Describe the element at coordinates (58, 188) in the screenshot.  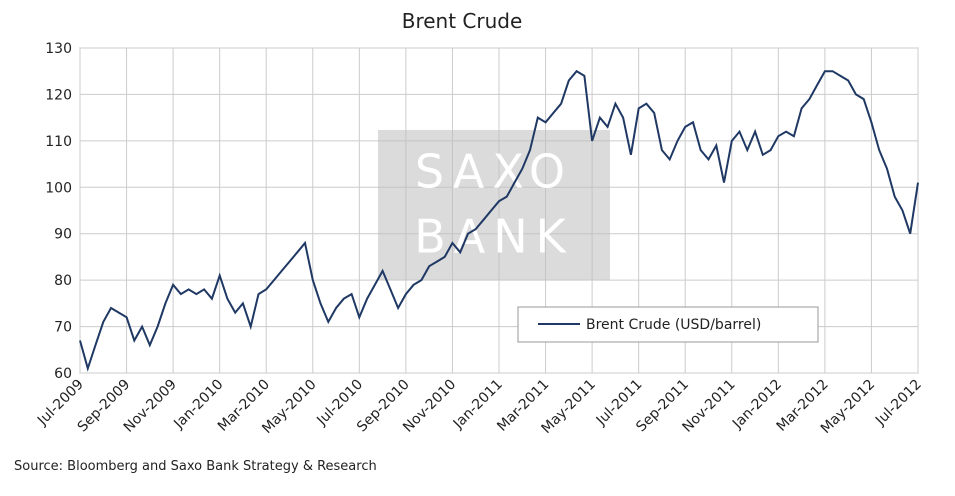
I see `y-tick-label: 100` at that location.